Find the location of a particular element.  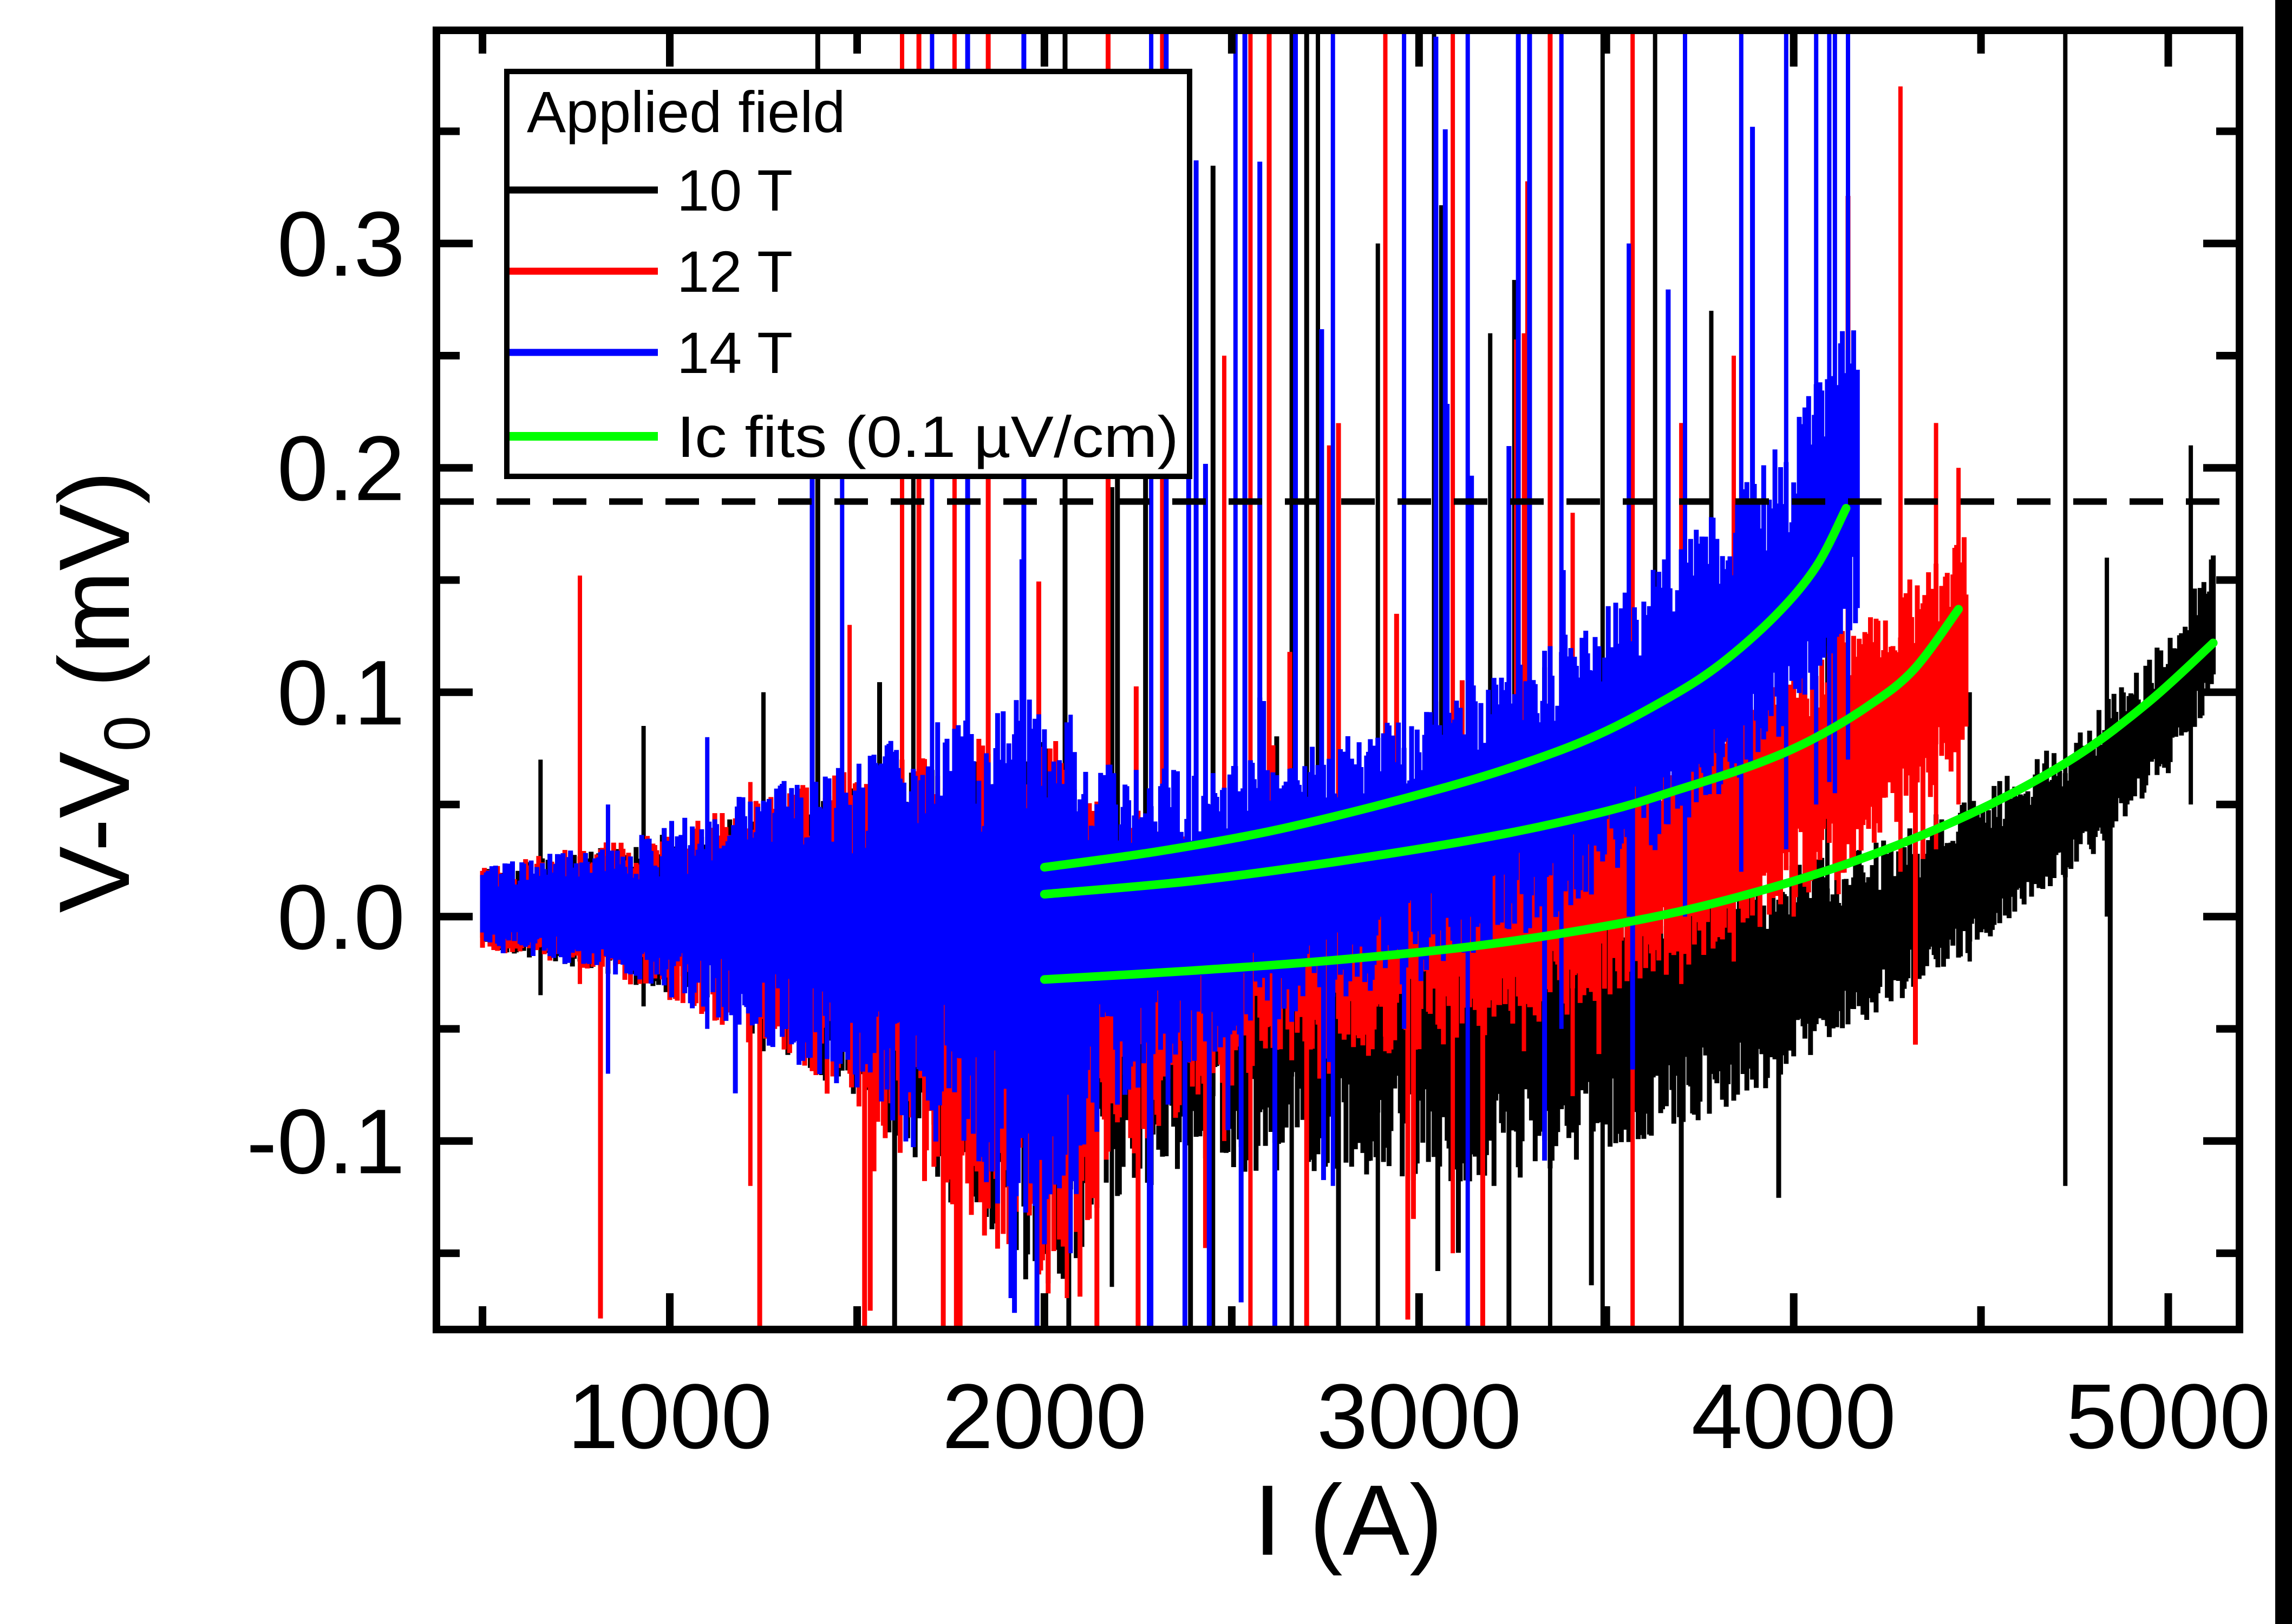

x-tick-label: 3000 is located at coordinates (1420, 1417).